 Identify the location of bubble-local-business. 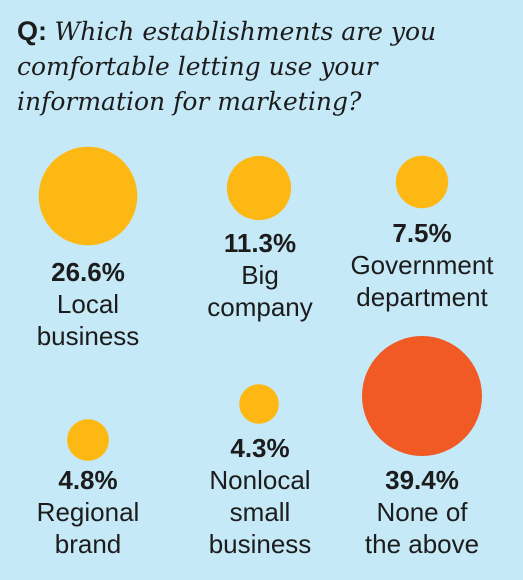
(88, 196).